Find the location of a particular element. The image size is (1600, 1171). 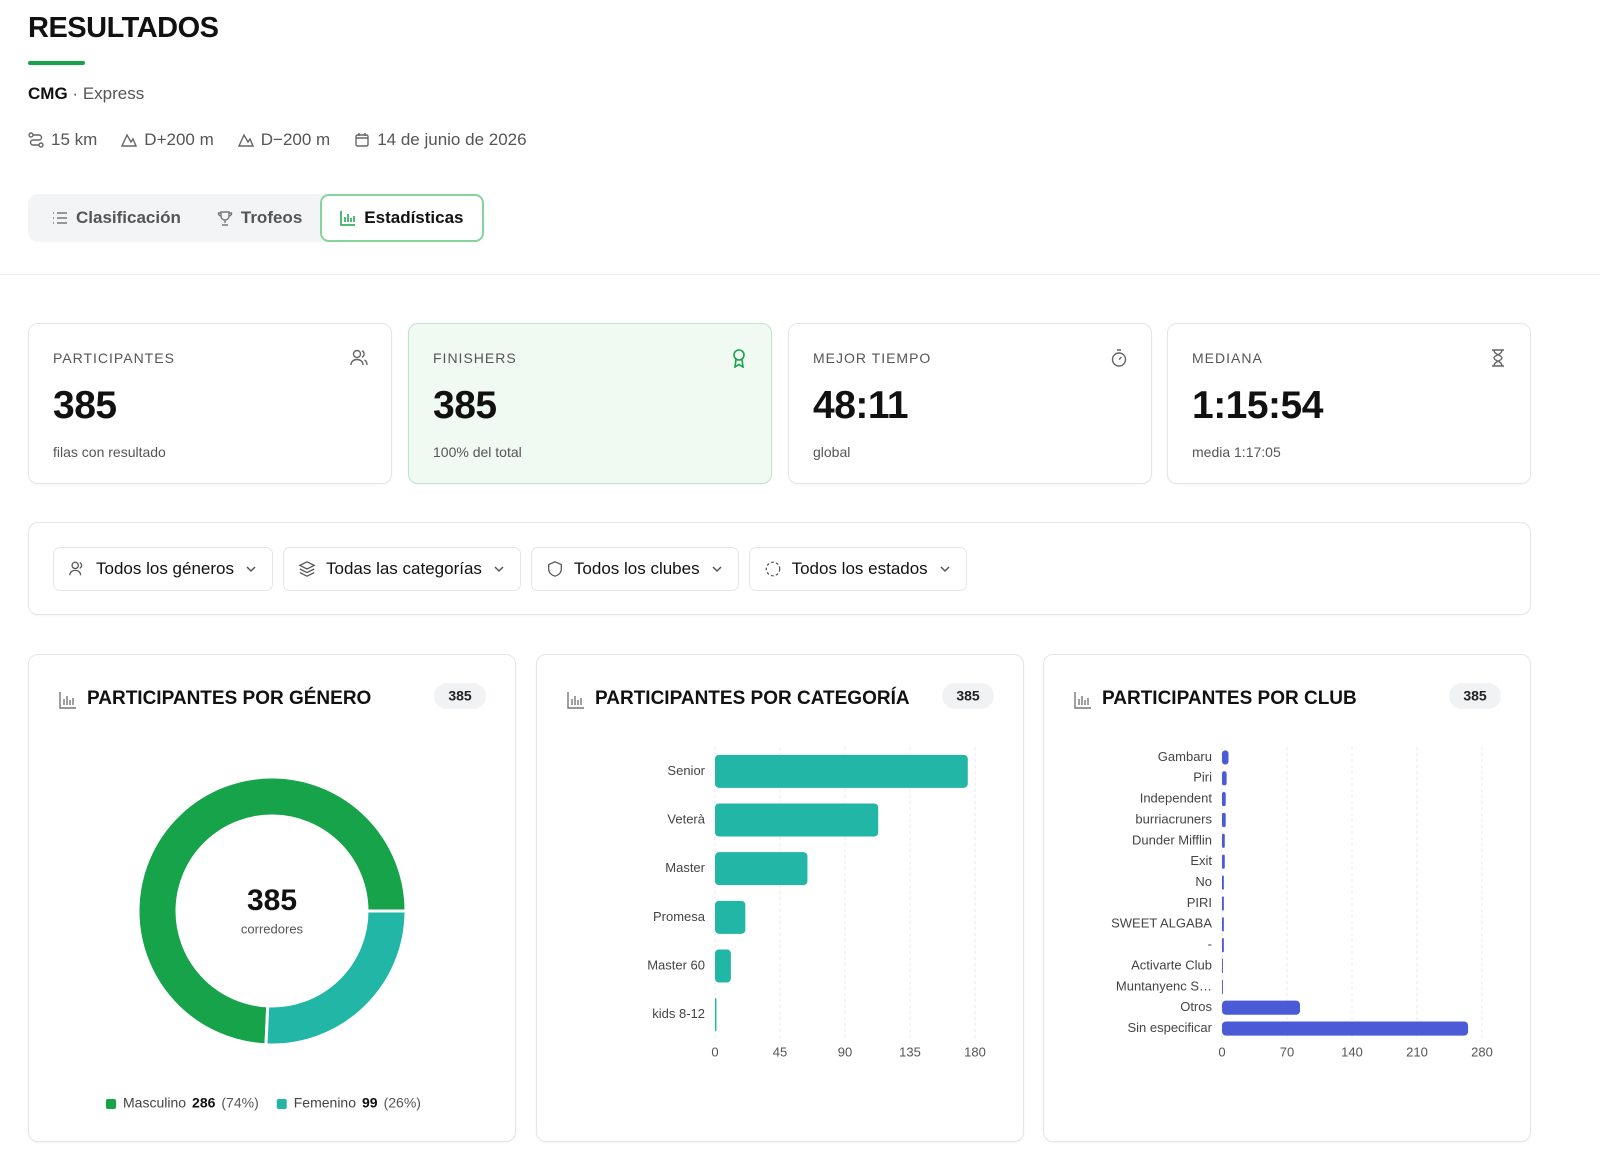

filter-label: Todos los clubes is located at coordinates (636, 568).